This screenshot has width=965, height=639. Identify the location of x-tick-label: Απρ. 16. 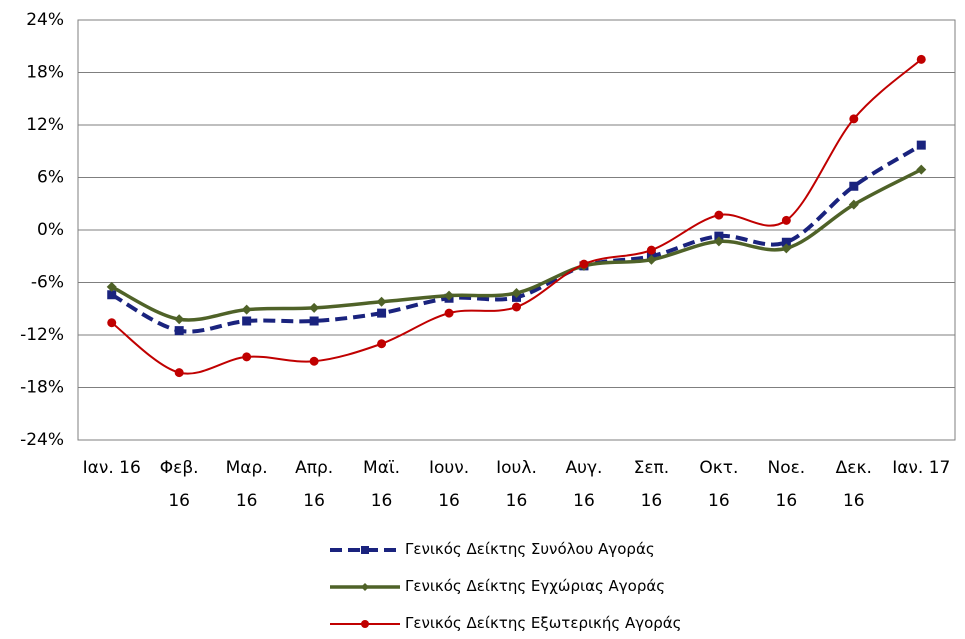
(314, 484).